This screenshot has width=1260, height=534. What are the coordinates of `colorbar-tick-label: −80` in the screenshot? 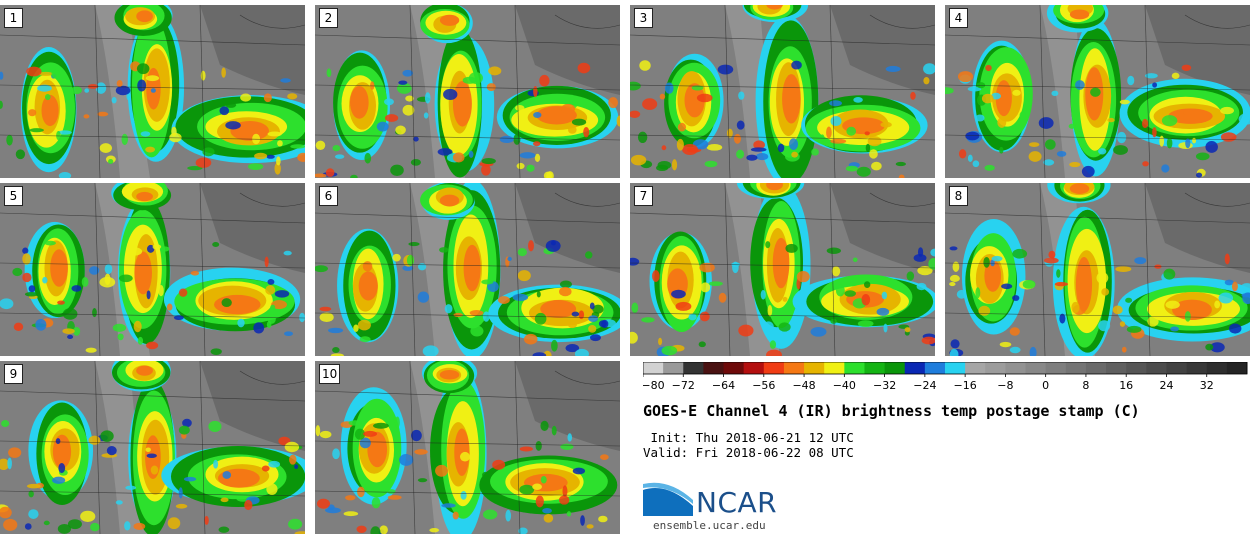 It's located at (654, 385).